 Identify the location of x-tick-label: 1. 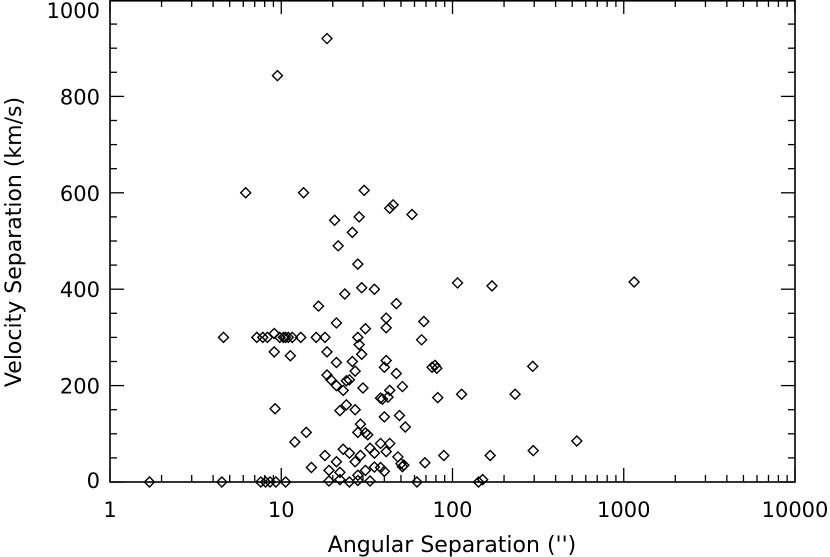
(109, 510).